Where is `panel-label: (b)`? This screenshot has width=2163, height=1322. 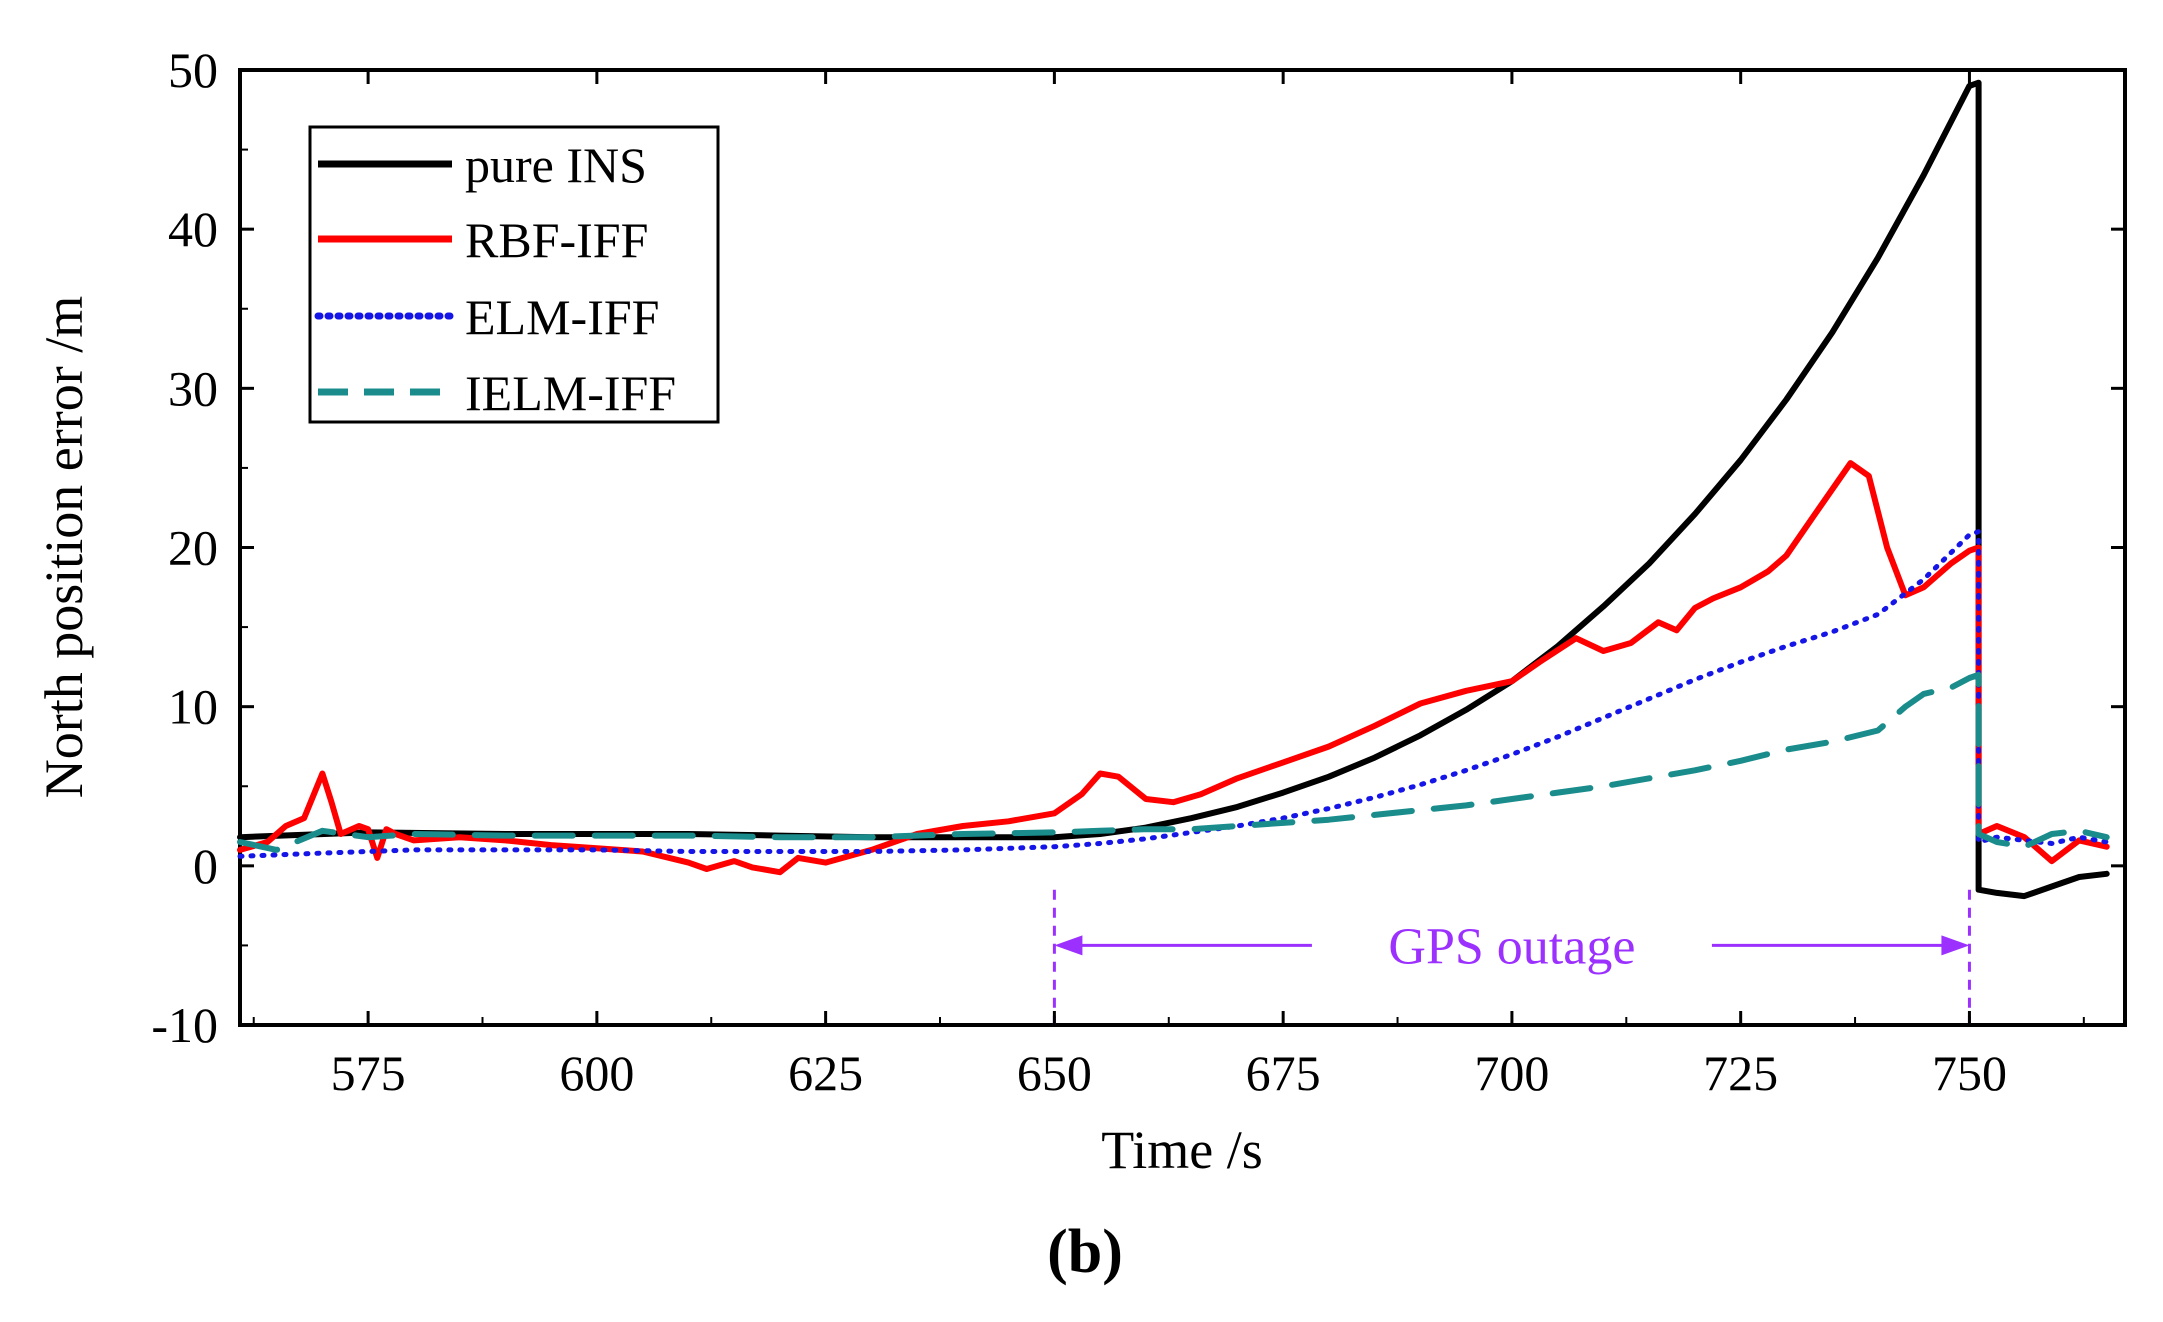 panel-label: (b) is located at coordinates (1085, 1252).